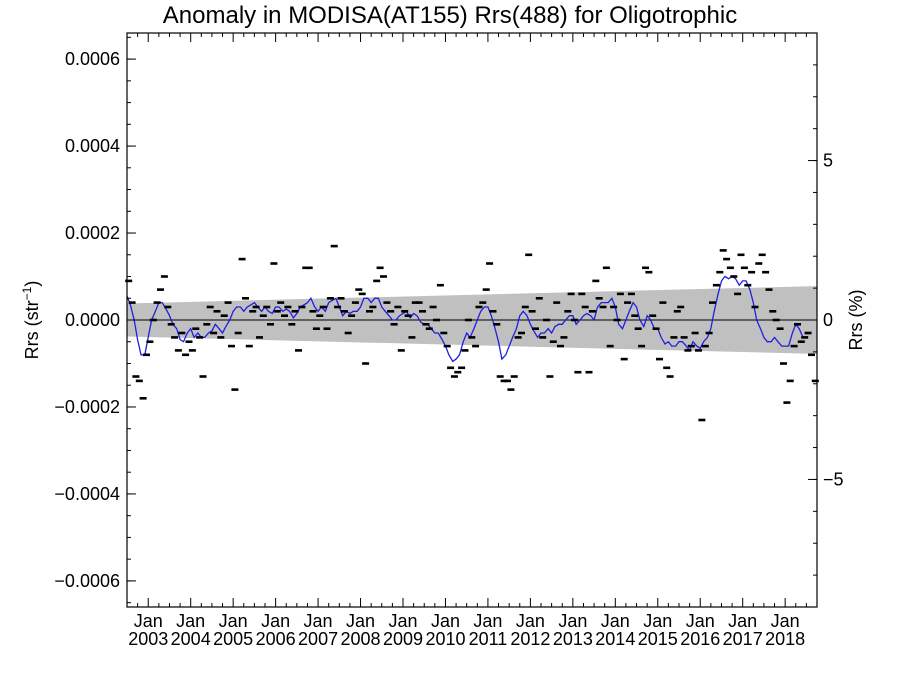  What do you see at coordinates (445, 639) in the screenshot?
I see `x-tick-label-year: 2010` at bounding box center [445, 639].